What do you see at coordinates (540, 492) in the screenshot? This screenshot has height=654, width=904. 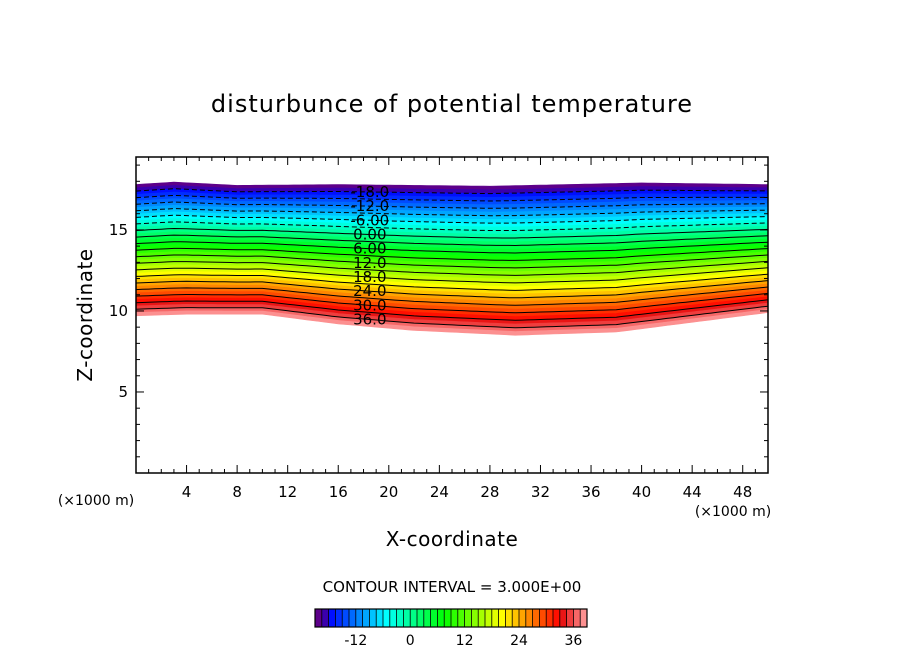 I see `x-tick-label: 32` at bounding box center [540, 492].